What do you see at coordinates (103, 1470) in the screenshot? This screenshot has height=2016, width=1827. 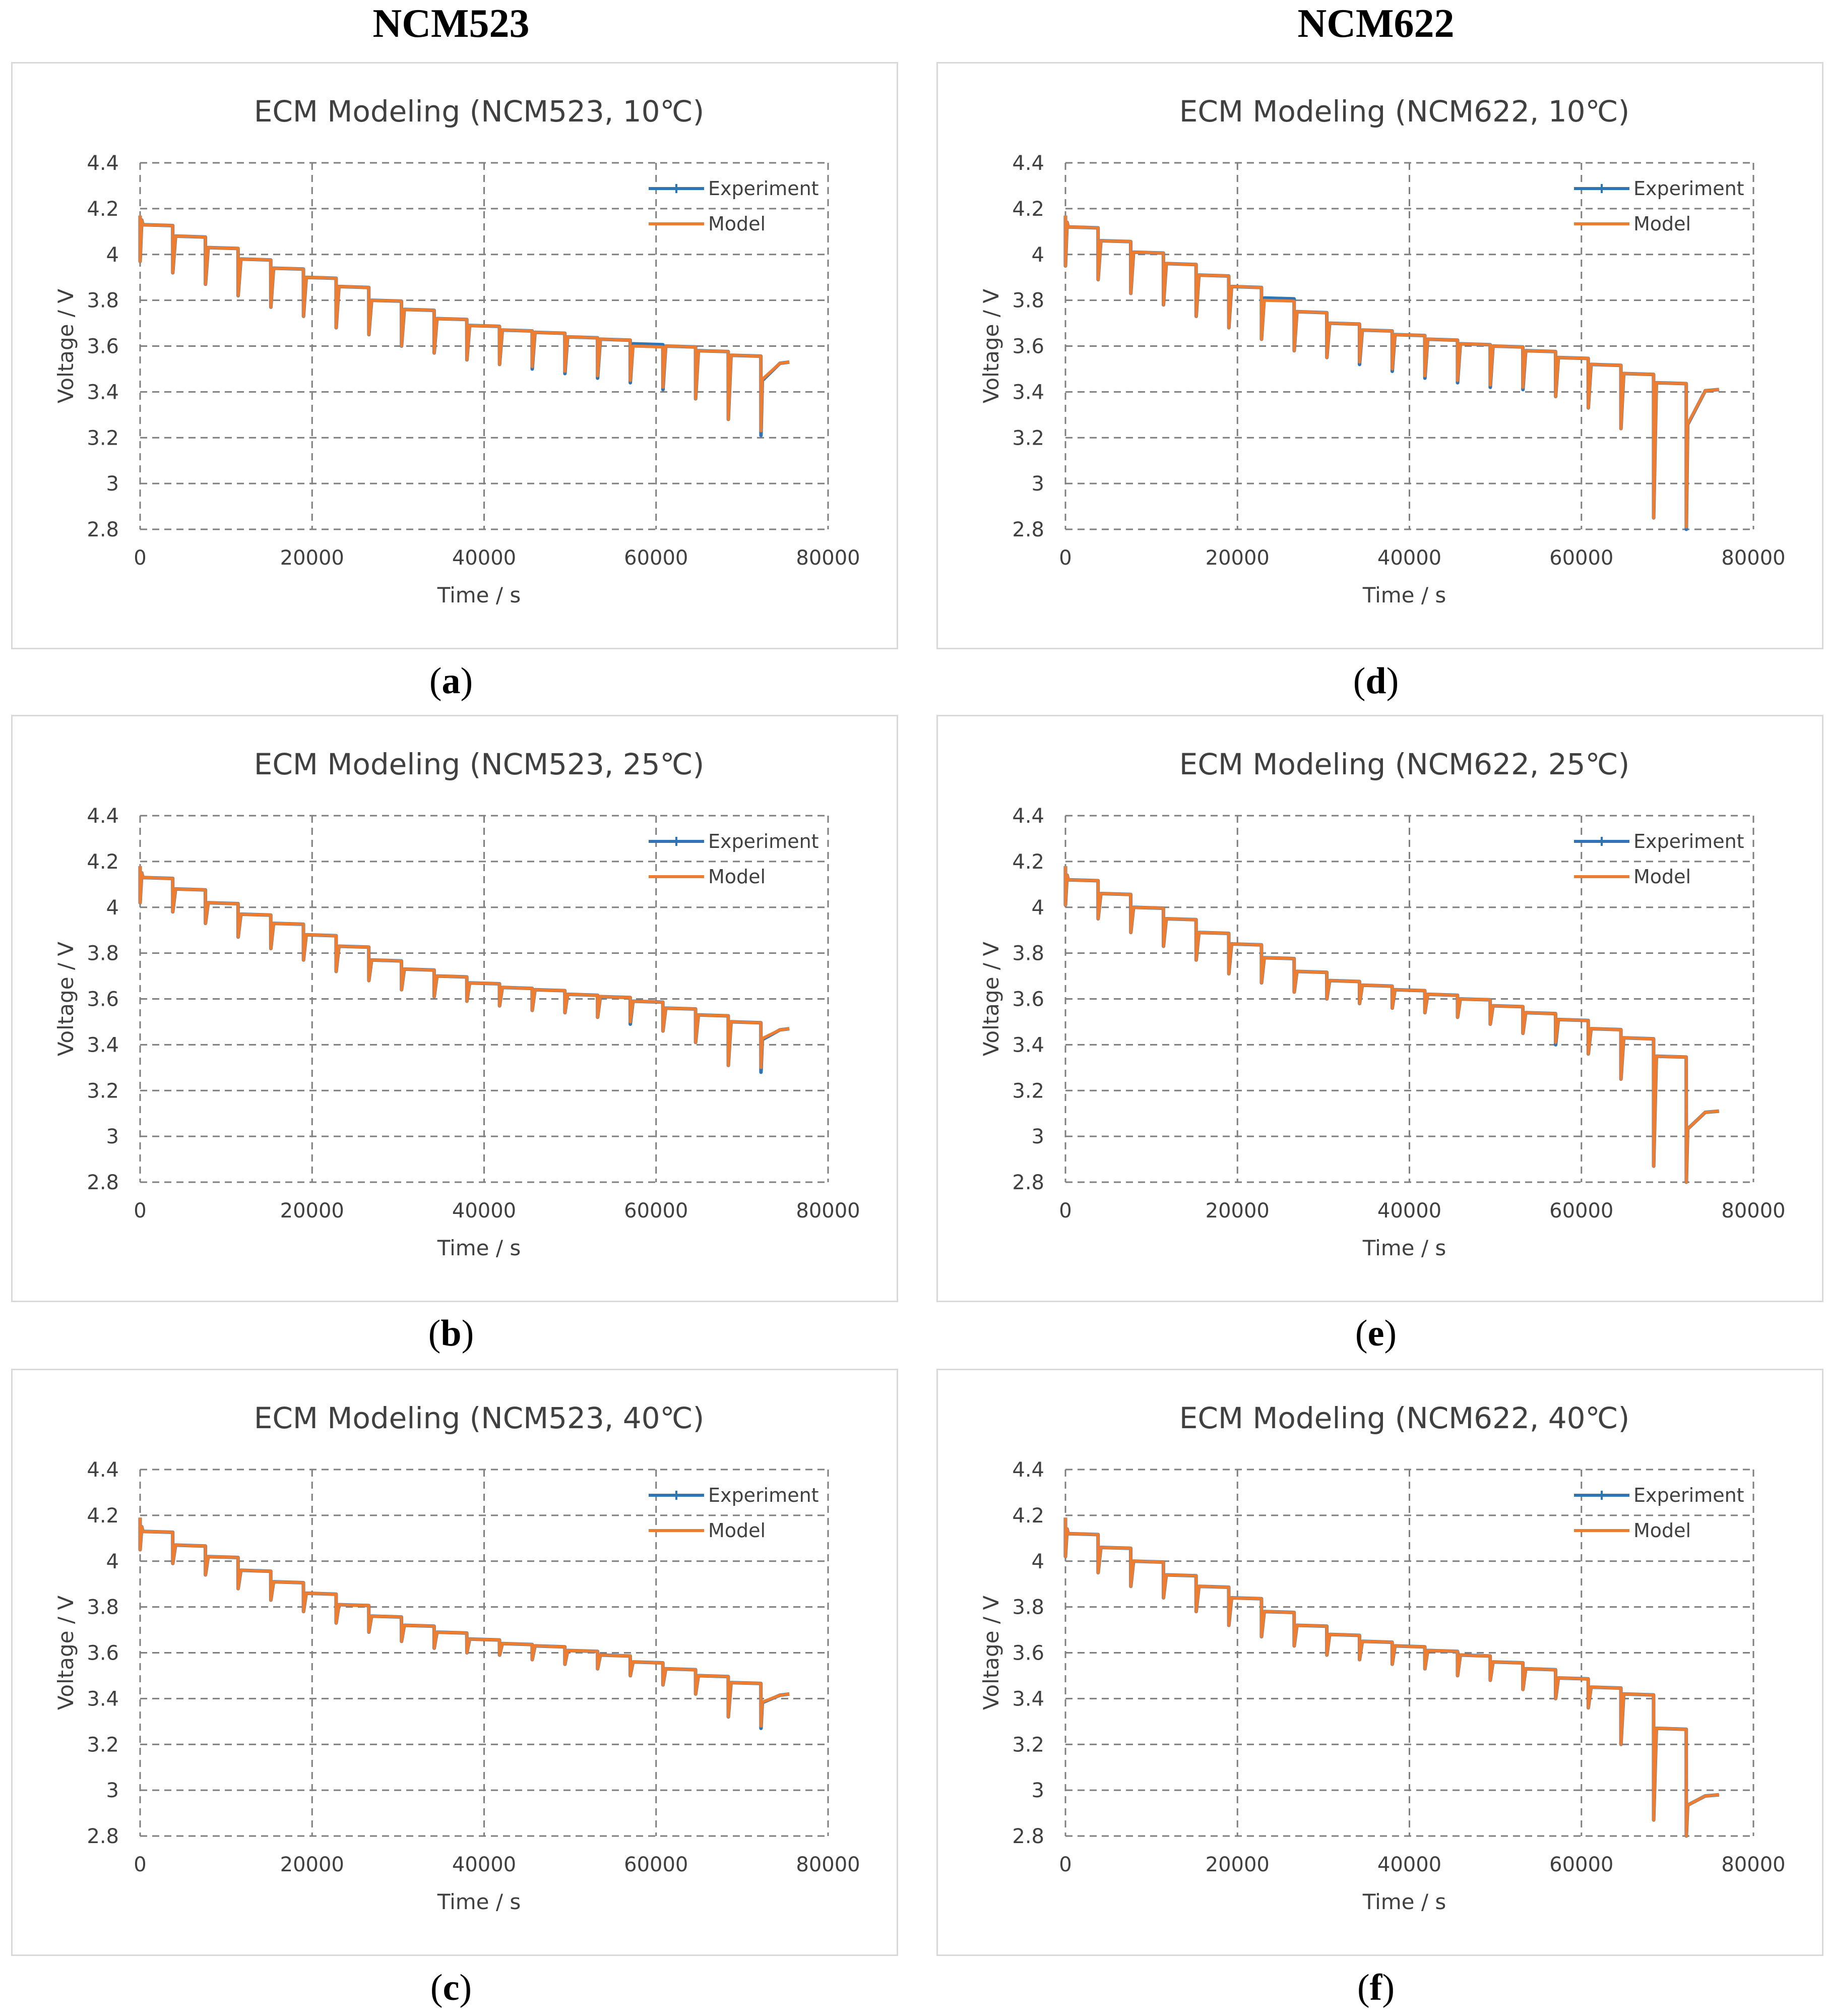 I see `chart-c-ytick-label: 4.4` at bounding box center [103, 1470].